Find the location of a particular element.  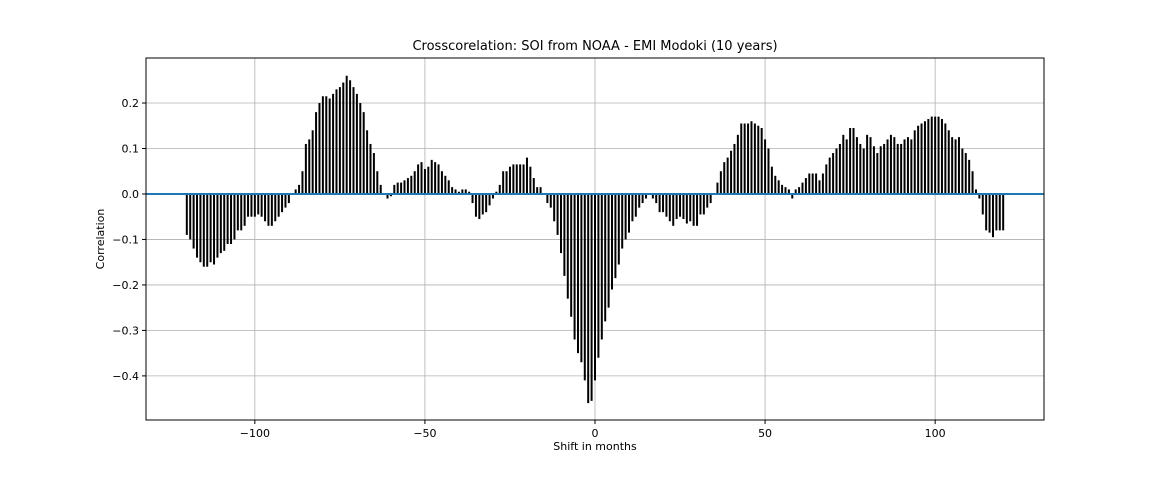

y-tick-label: −0.4 is located at coordinates (125, 376).